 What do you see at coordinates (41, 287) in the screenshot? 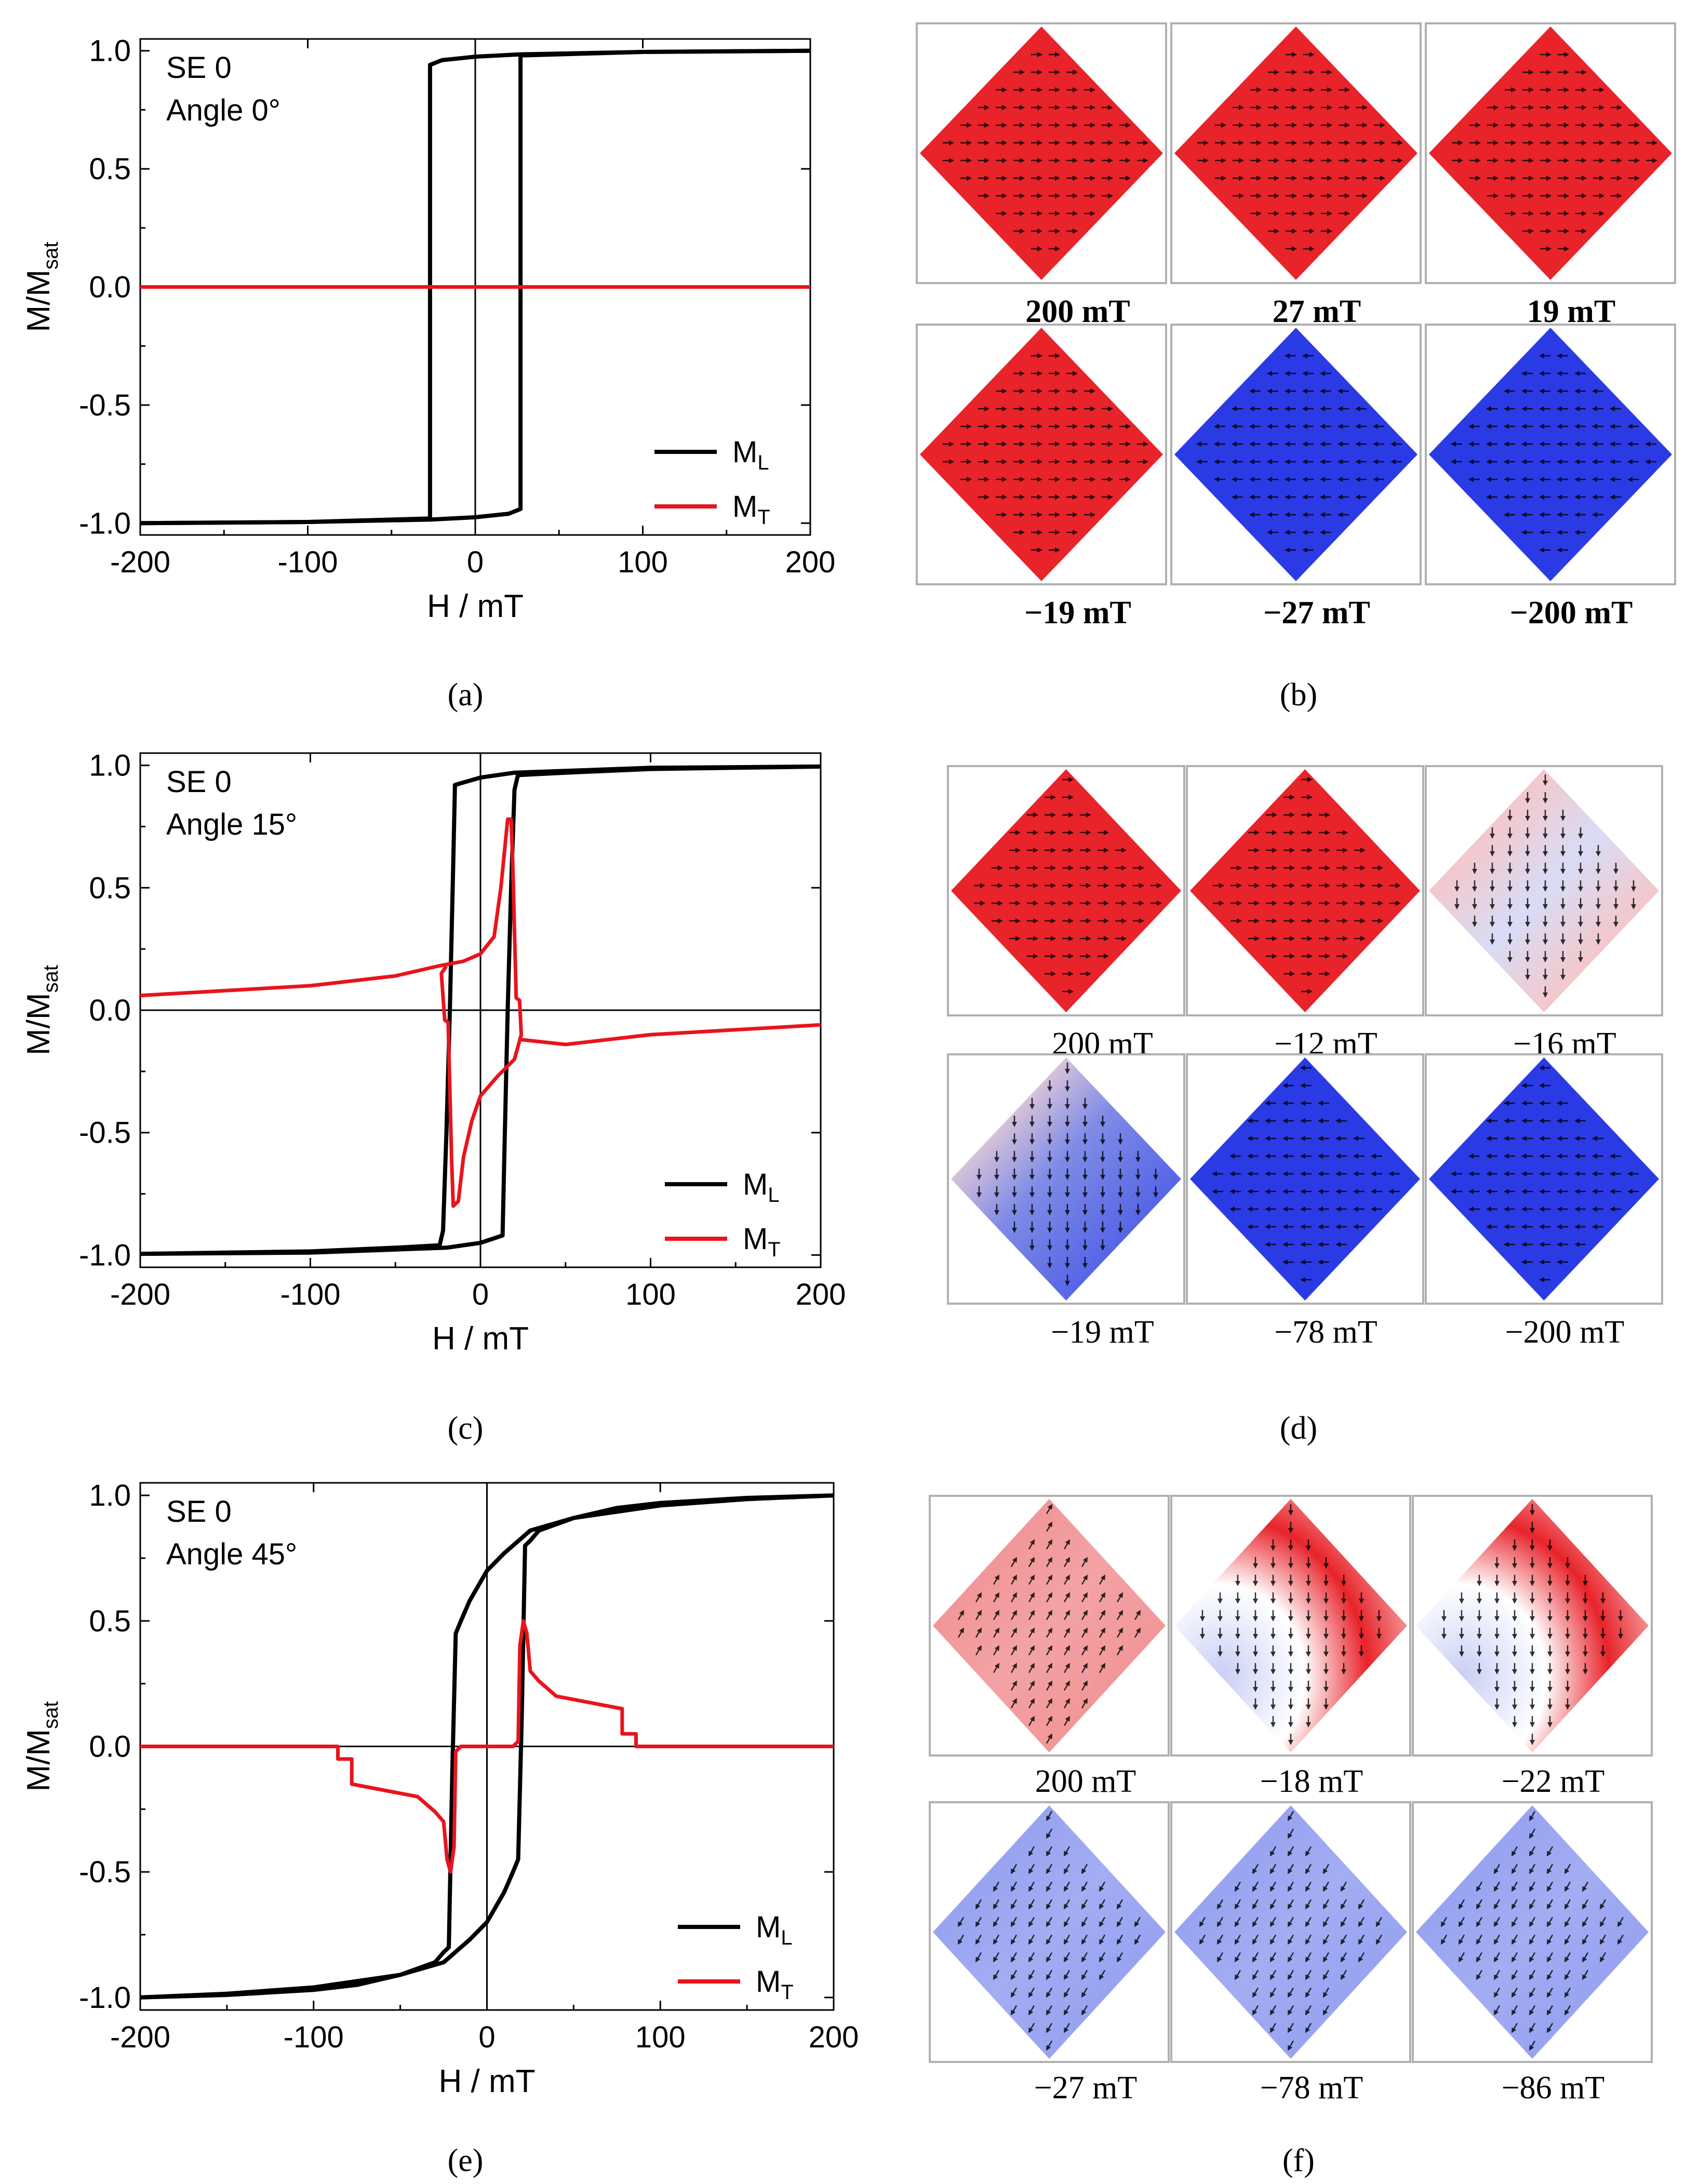
I see `y-axis-label: M/Msat` at bounding box center [41, 287].